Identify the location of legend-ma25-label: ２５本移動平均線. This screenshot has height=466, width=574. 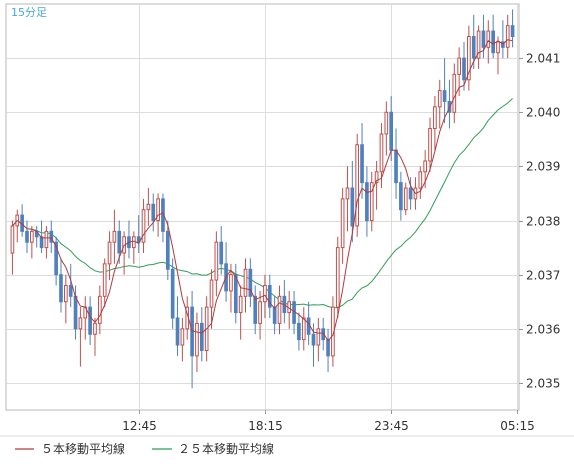
(226, 448).